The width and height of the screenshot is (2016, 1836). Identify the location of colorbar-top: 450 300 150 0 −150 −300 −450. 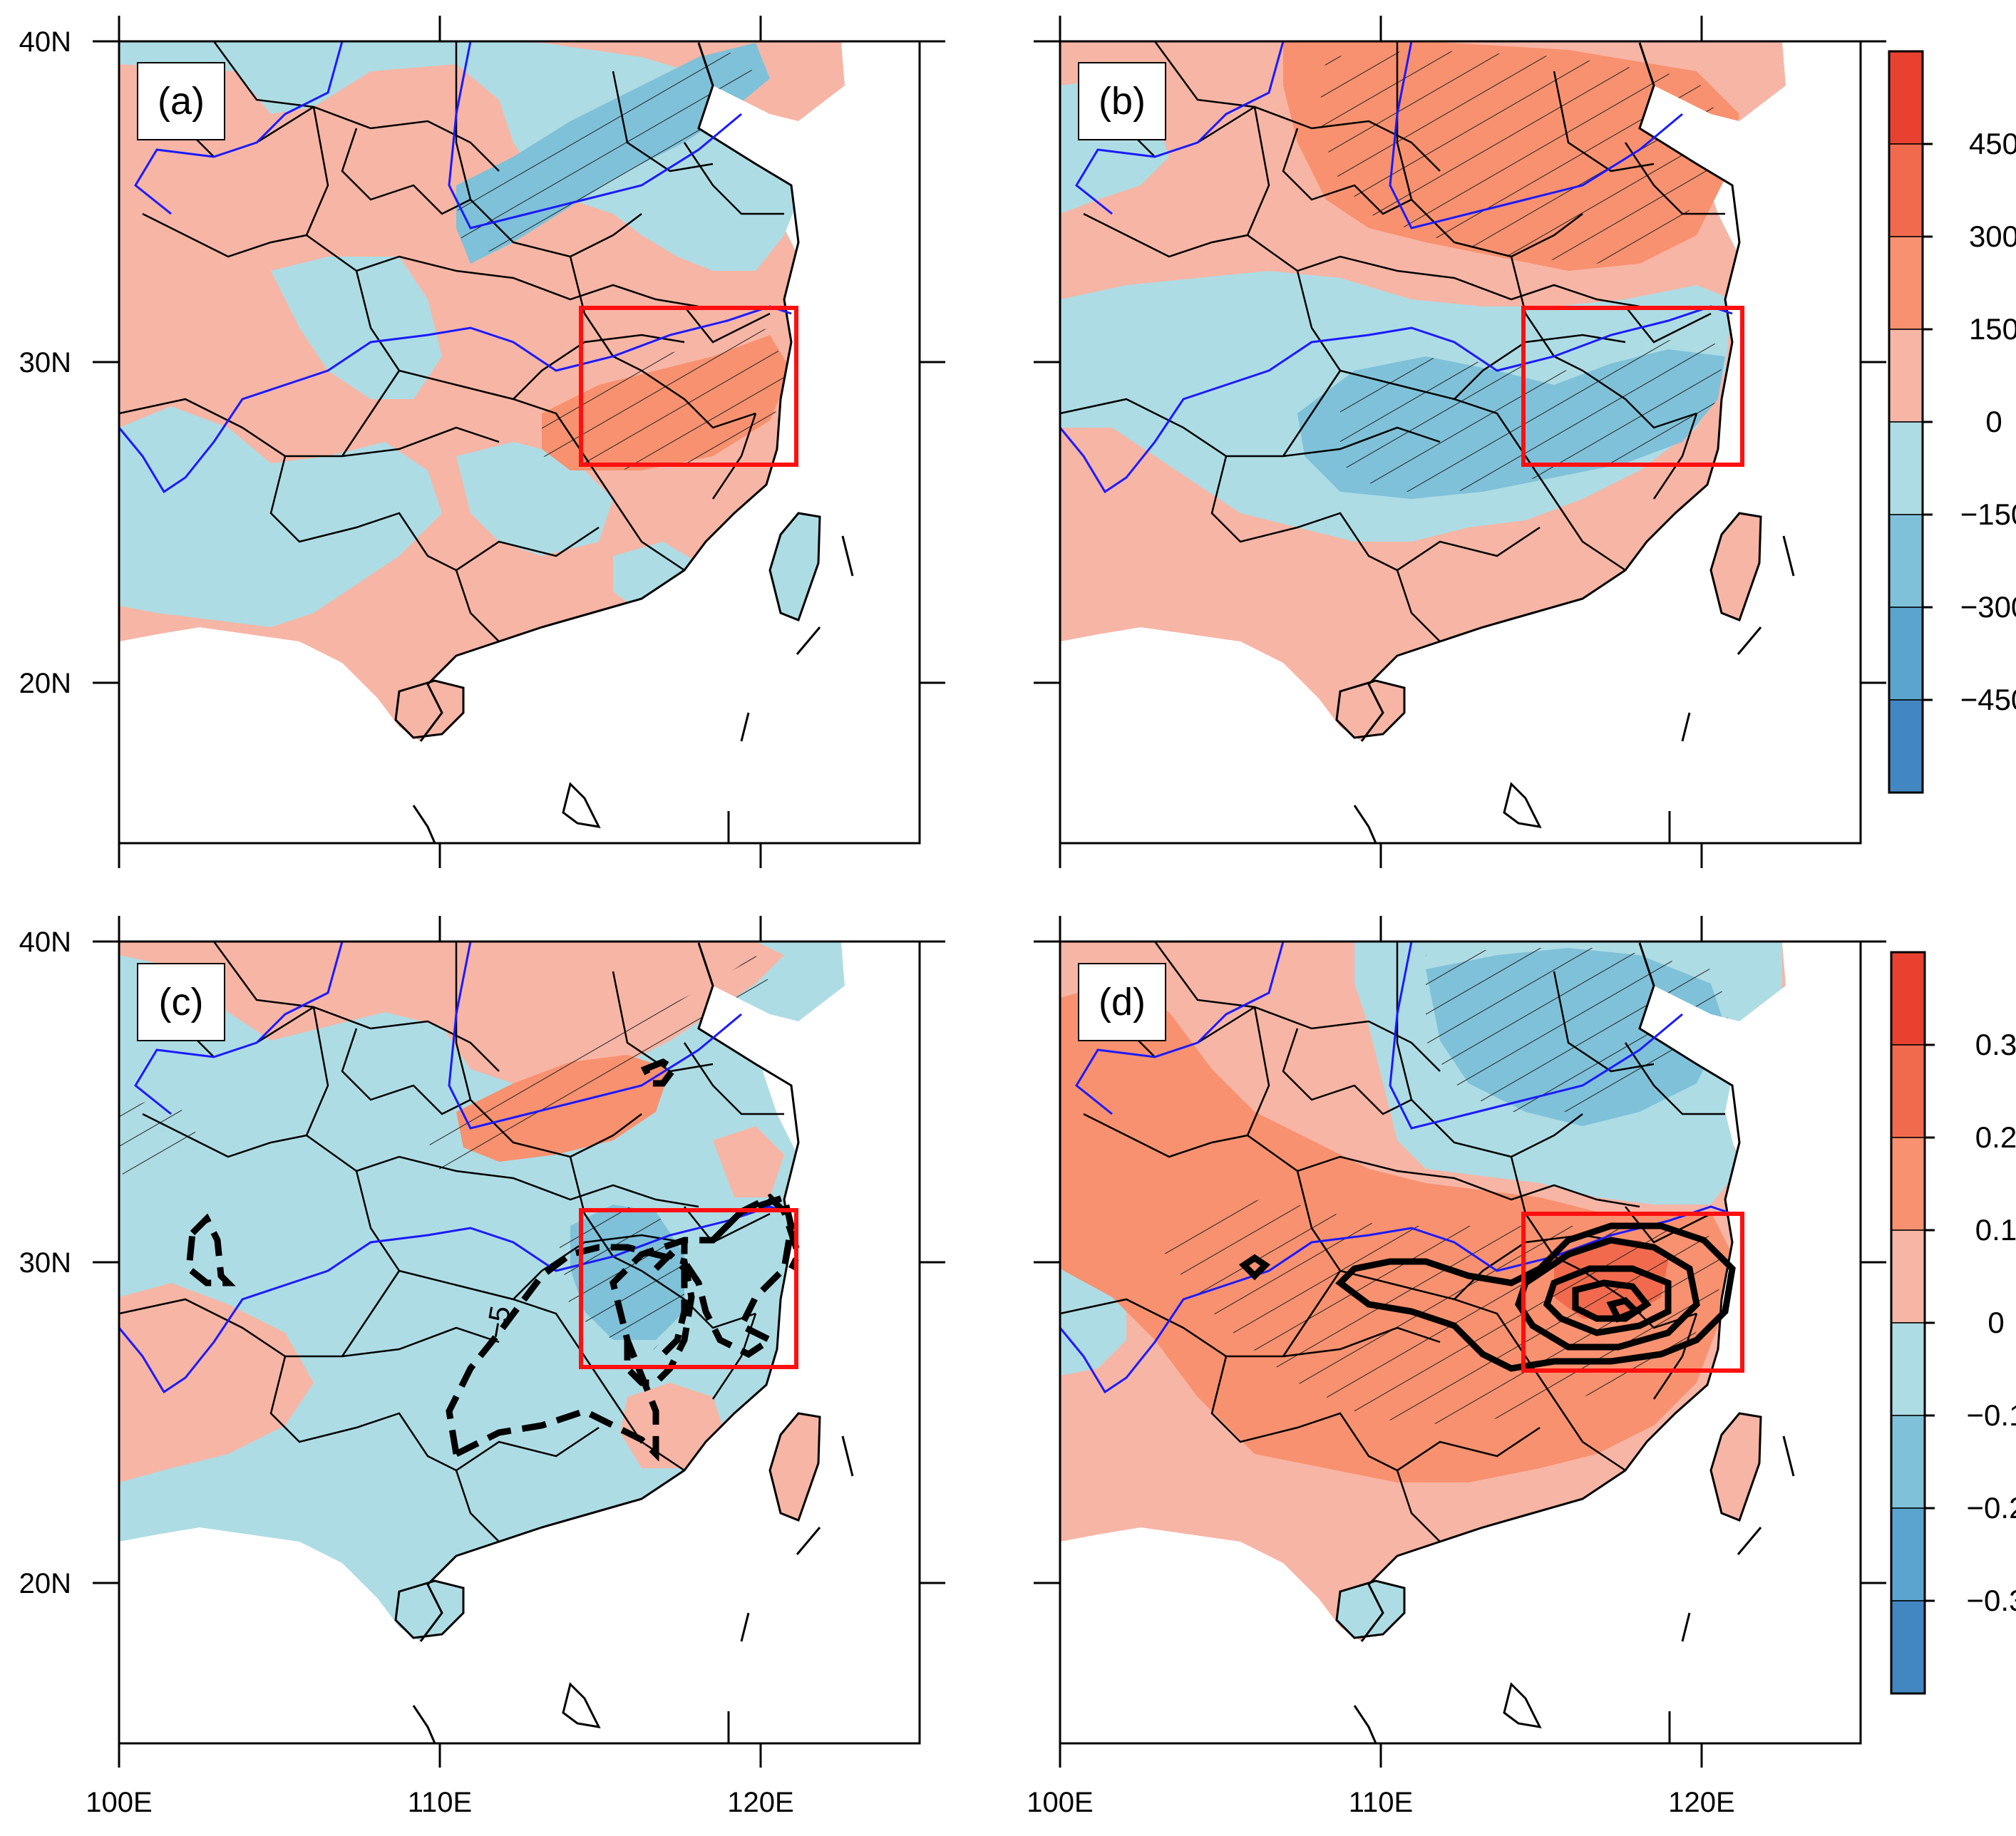
(1952, 422).